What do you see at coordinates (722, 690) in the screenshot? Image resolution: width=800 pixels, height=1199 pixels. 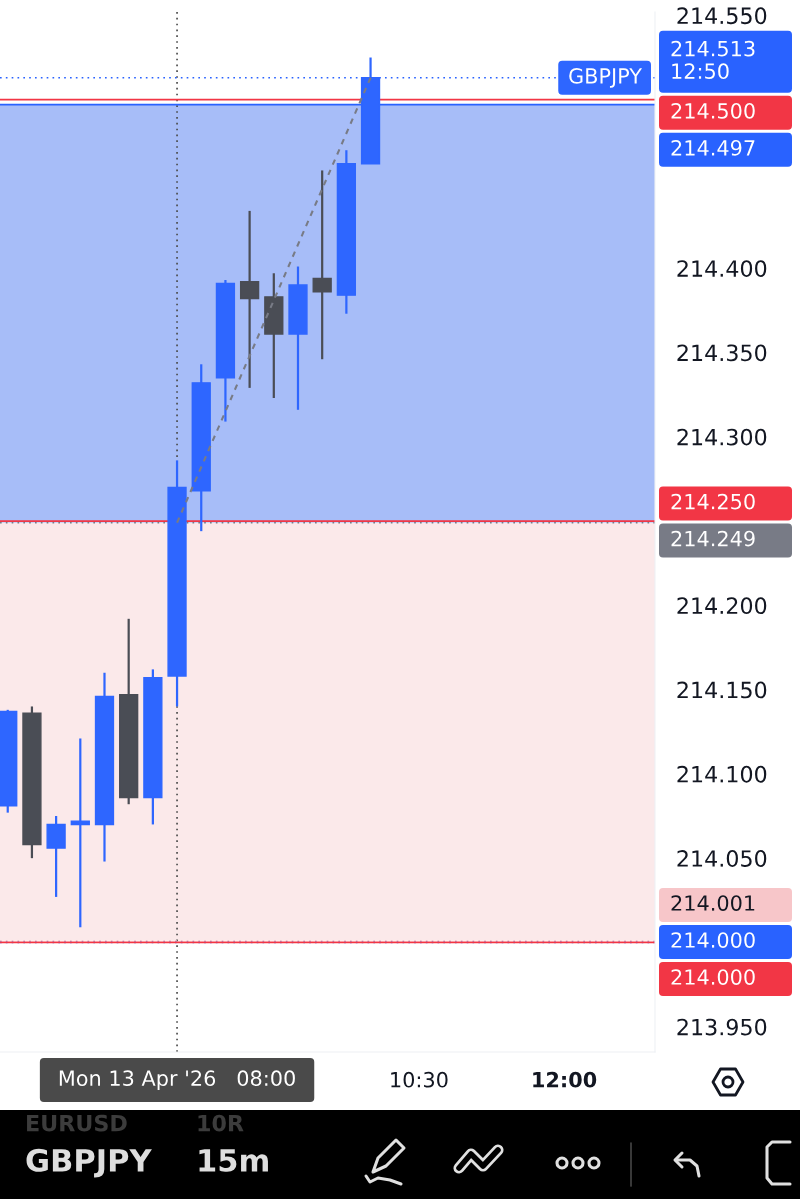 I see `y-tick-label: 214.150` at bounding box center [722, 690].